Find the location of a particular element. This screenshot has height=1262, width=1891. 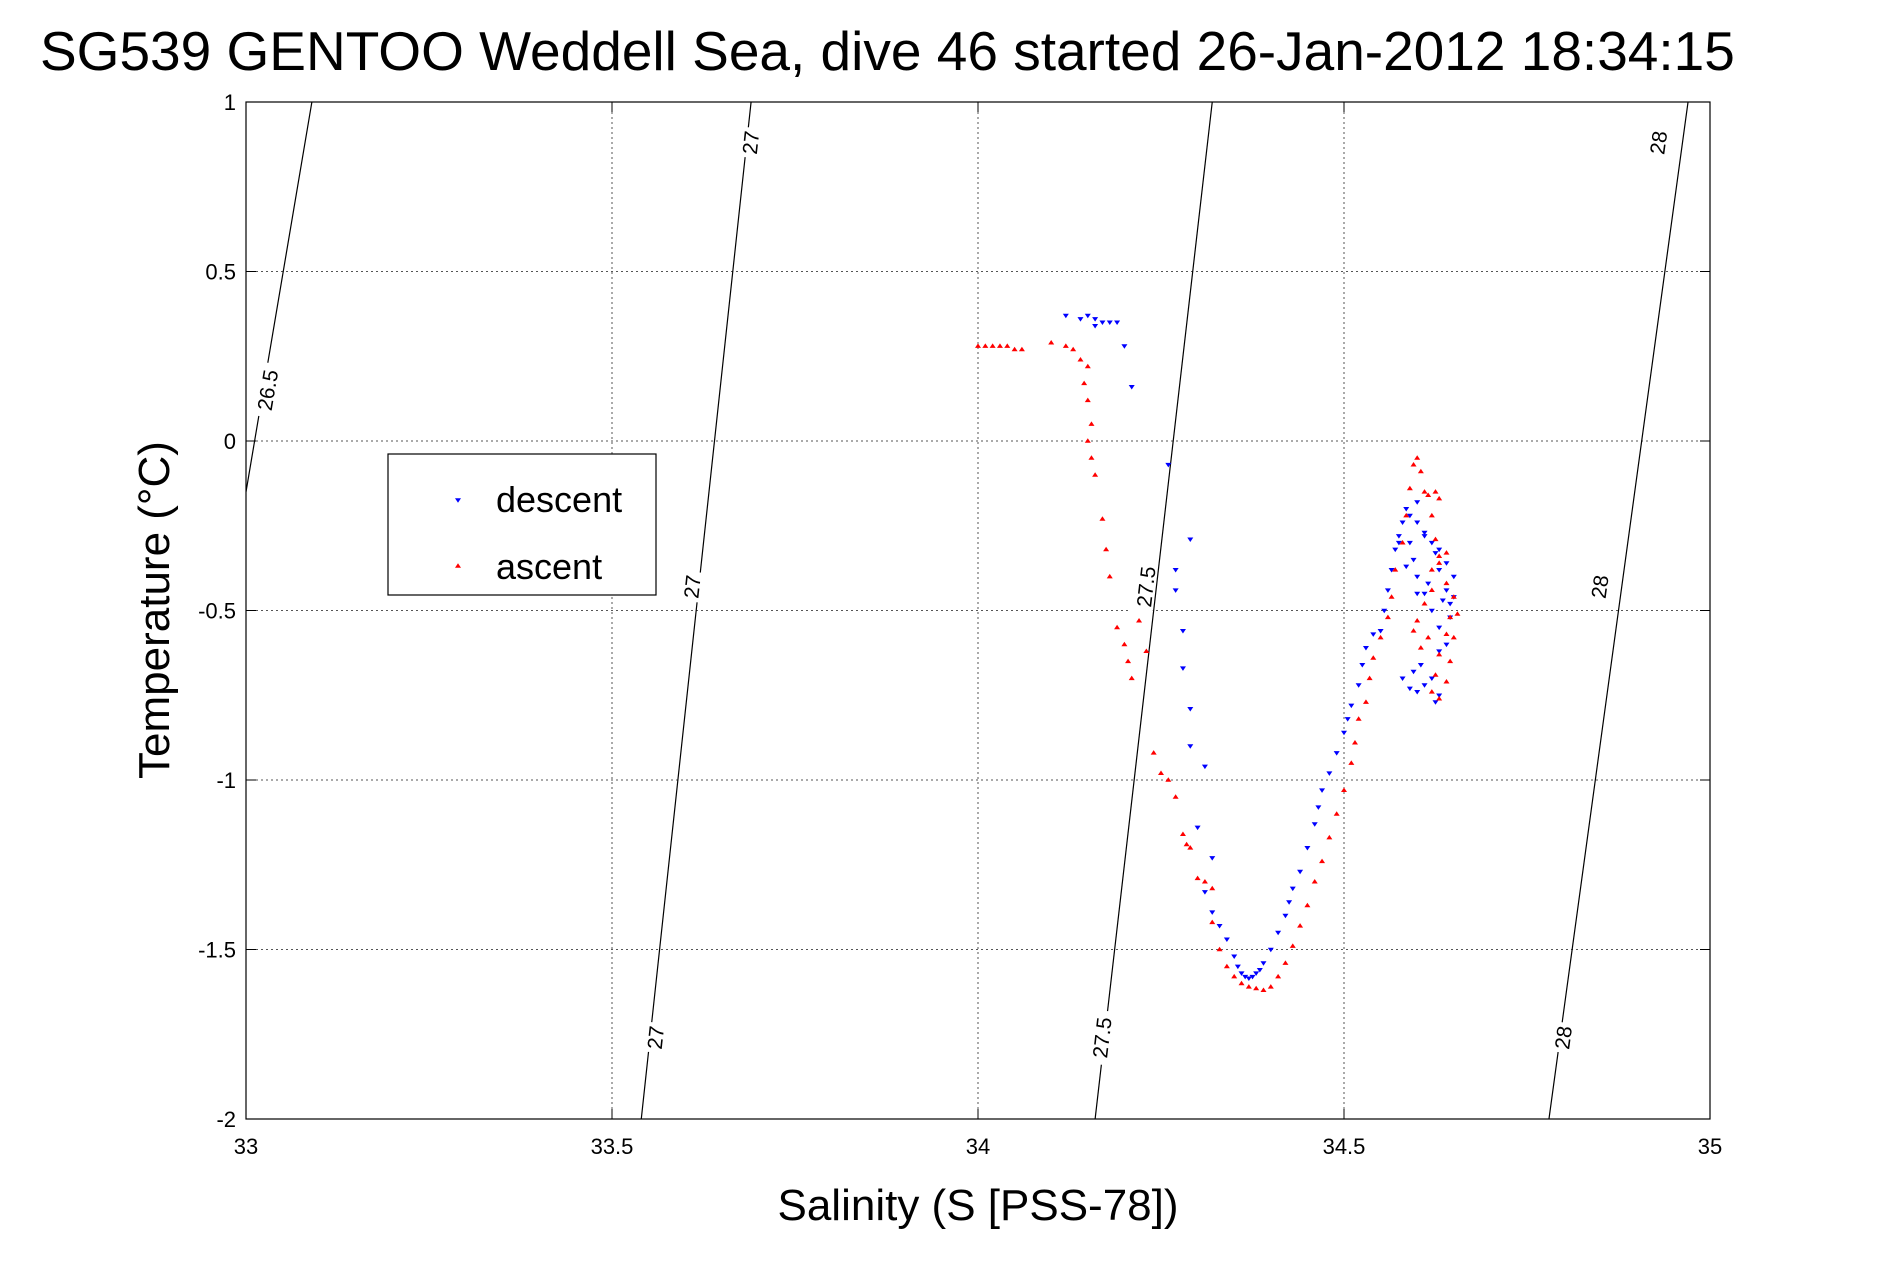

data-series is located at coordinates (1218, 652).